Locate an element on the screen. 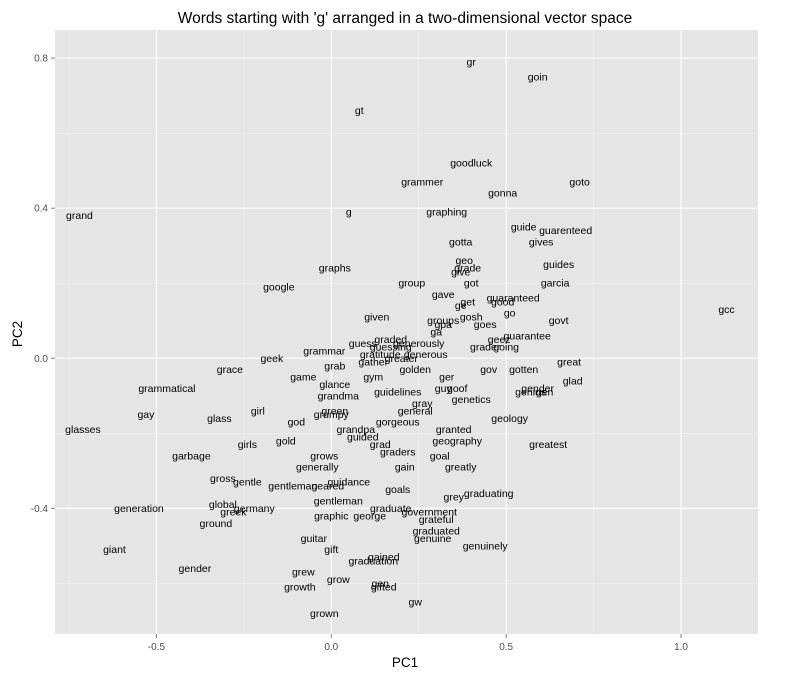 The image size is (795, 673). word-label: geology is located at coordinates (510, 419).